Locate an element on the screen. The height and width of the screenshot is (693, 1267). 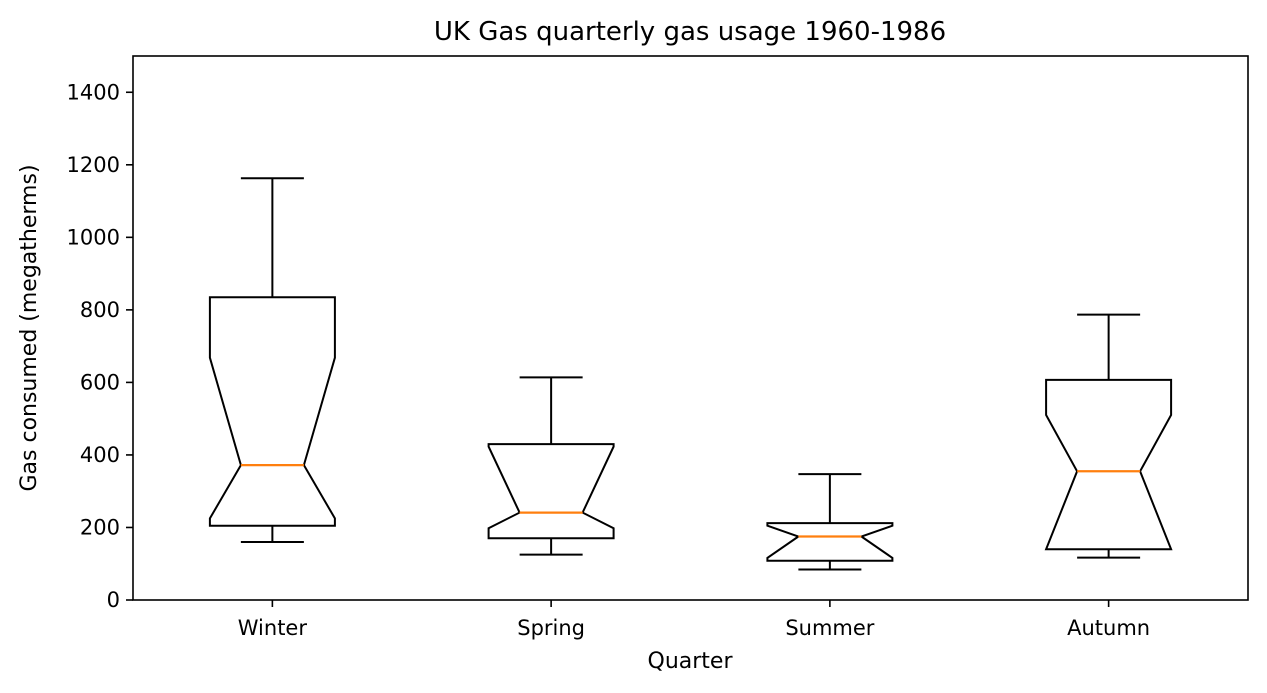
x-tick-label: Summer is located at coordinates (829, 628).